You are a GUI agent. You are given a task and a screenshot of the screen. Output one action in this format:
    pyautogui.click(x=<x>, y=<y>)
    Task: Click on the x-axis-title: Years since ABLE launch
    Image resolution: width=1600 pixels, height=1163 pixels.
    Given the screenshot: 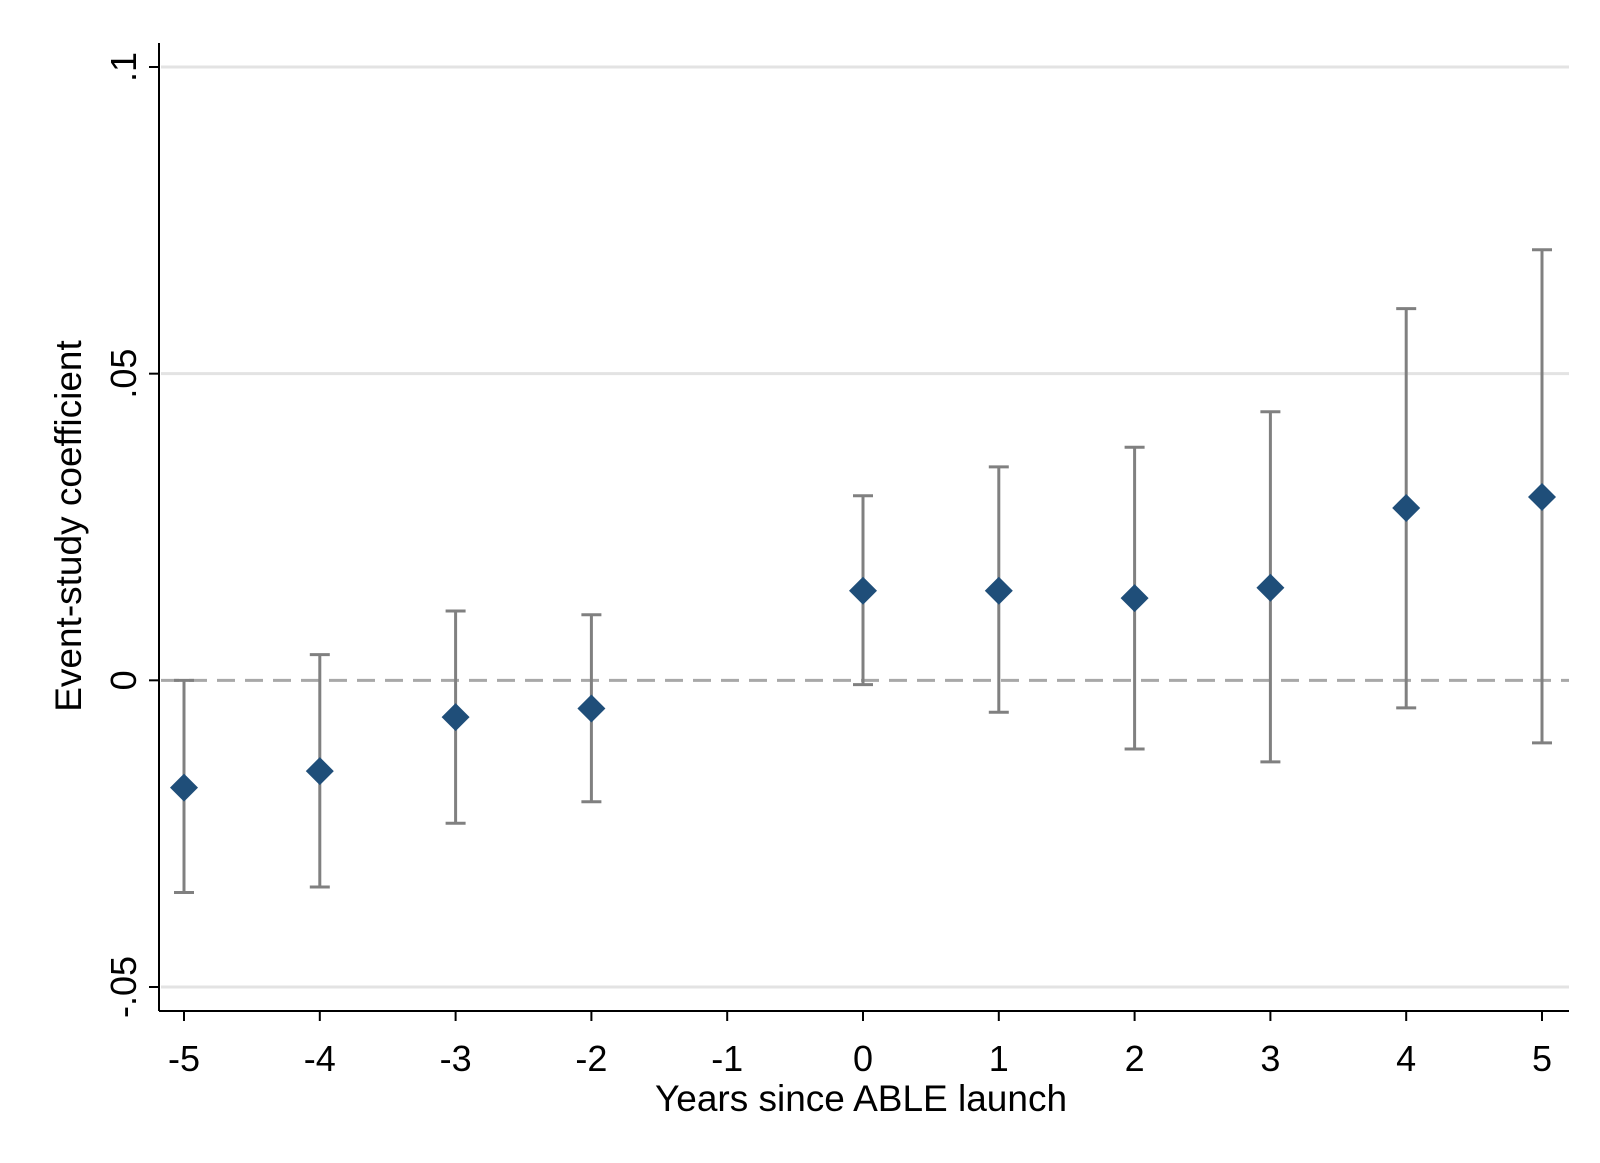 What is the action you would take?
    pyautogui.click(x=861, y=1098)
    